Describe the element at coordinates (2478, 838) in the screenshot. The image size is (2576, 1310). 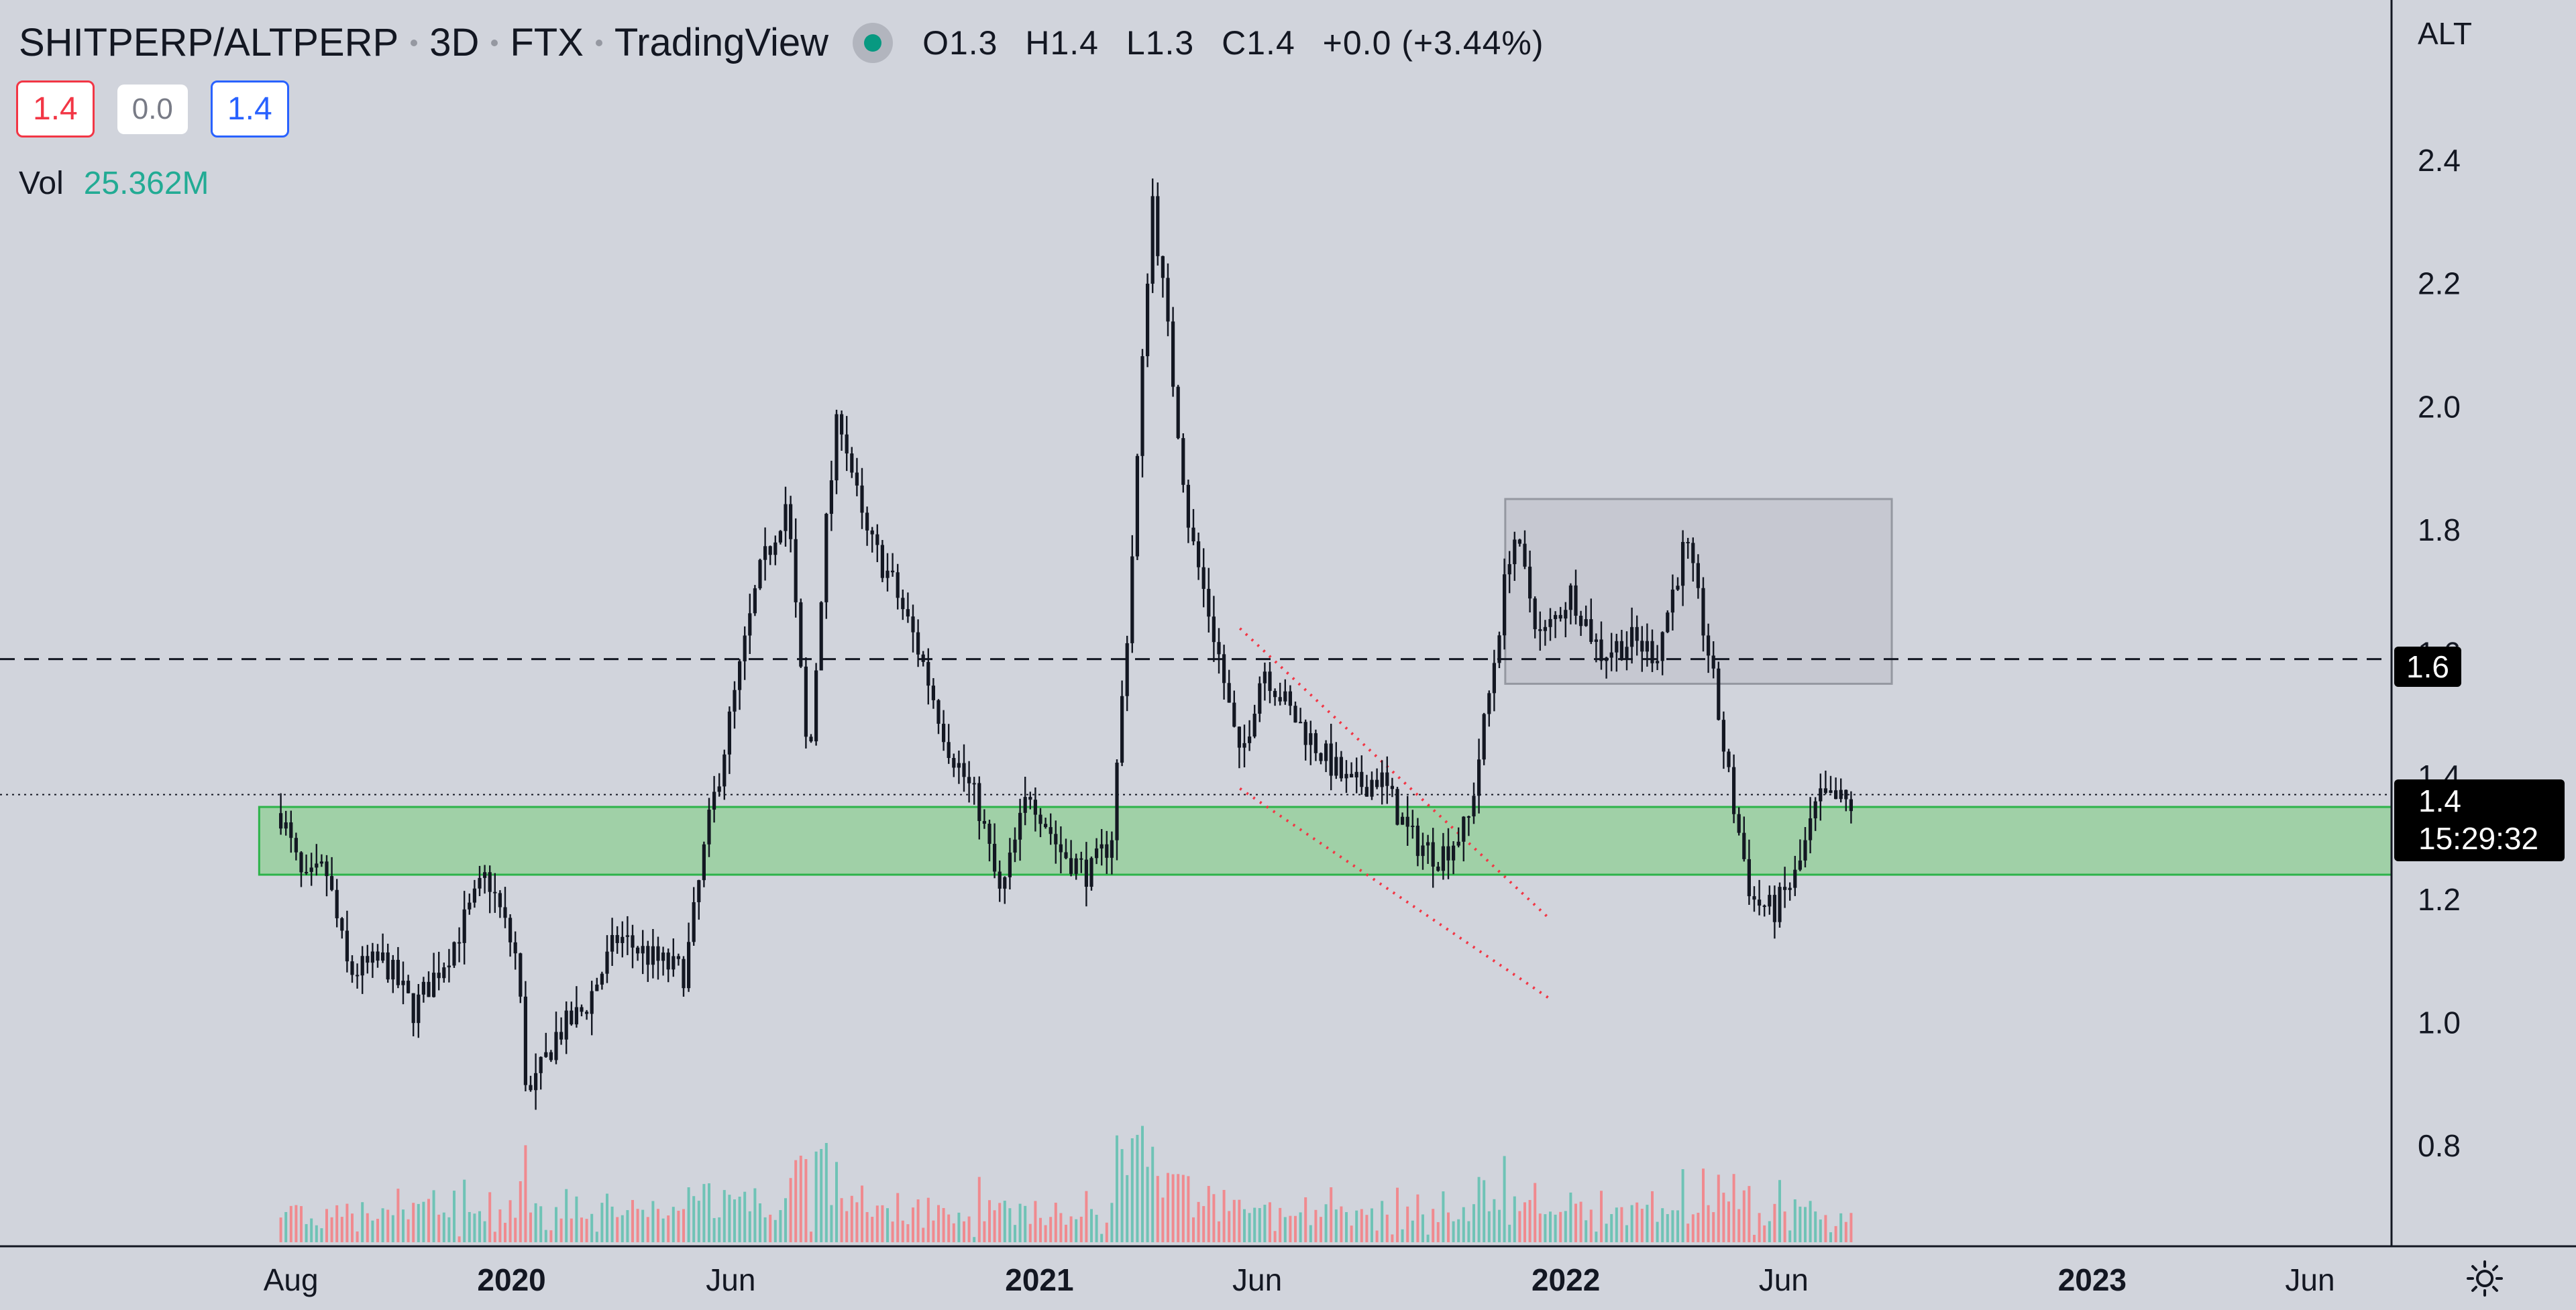
I see `bar-countdown: 15:29:32` at that location.